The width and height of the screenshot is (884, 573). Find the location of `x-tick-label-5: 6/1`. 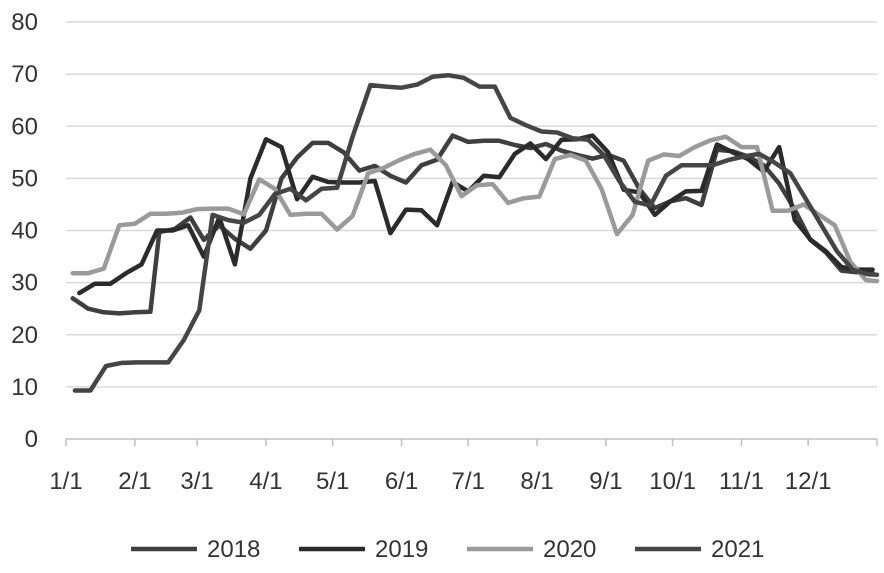

x-tick-label-5: 6/1 is located at coordinates (401, 481).